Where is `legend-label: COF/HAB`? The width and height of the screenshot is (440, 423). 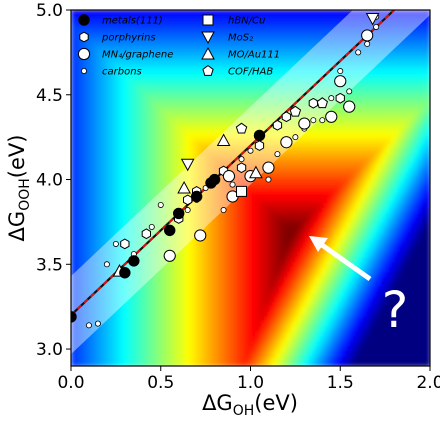 legend-label: COF/HAB is located at coordinates (250, 72).